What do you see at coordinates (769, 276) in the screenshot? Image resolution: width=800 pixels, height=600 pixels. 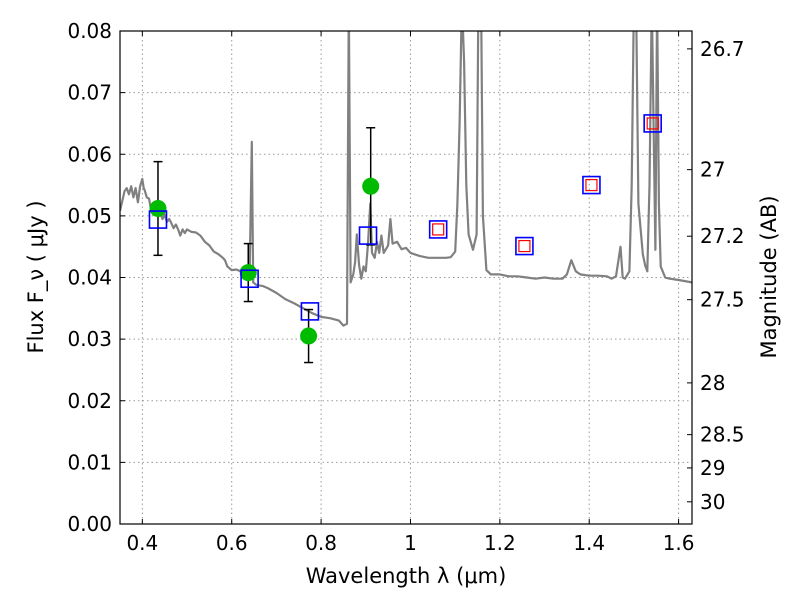 I see `right-axis-label: Magnitude (AB)` at bounding box center [769, 276].